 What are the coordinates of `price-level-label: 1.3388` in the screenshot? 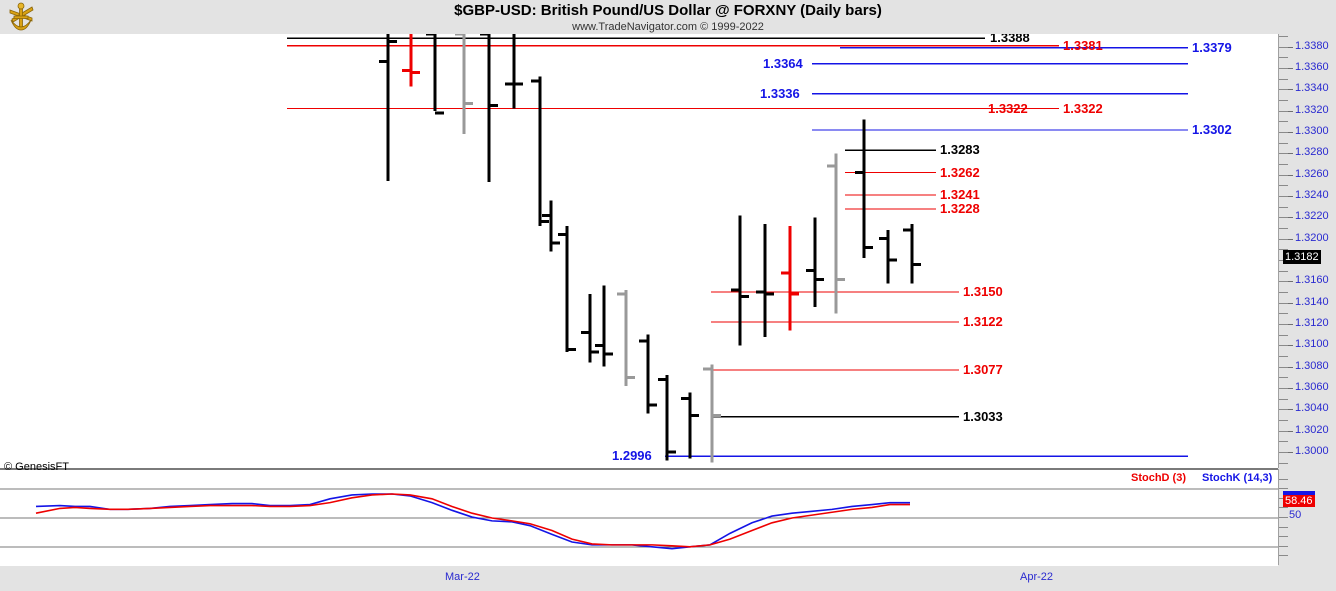 It's located at (1010, 40).